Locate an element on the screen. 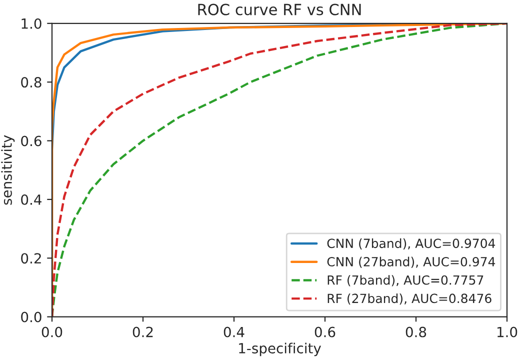  x-tick-label: 0.4 is located at coordinates (234, 332).